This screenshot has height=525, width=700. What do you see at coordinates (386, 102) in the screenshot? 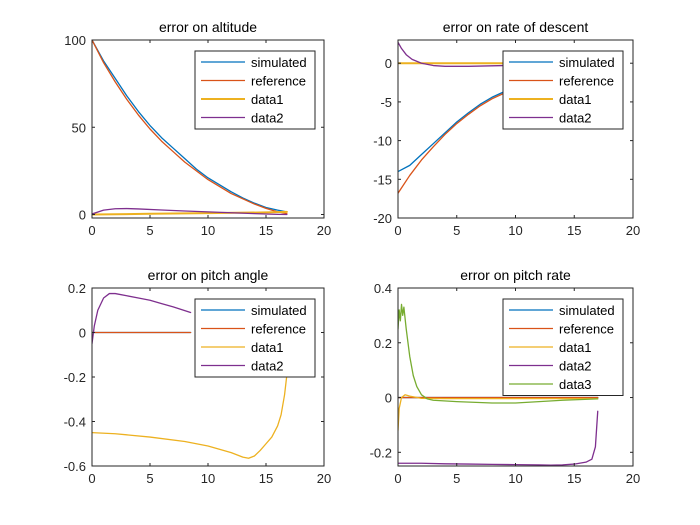
I see `y-tick-label: -5` at bounding box center [386, 102].